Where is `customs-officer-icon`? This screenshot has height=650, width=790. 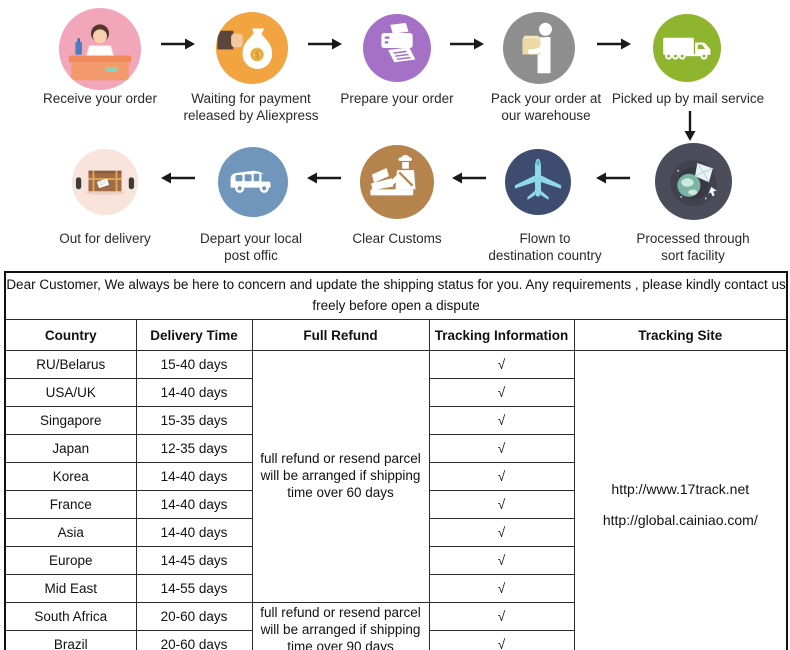 customs-officer-icon is located at coordinates (393, 175).